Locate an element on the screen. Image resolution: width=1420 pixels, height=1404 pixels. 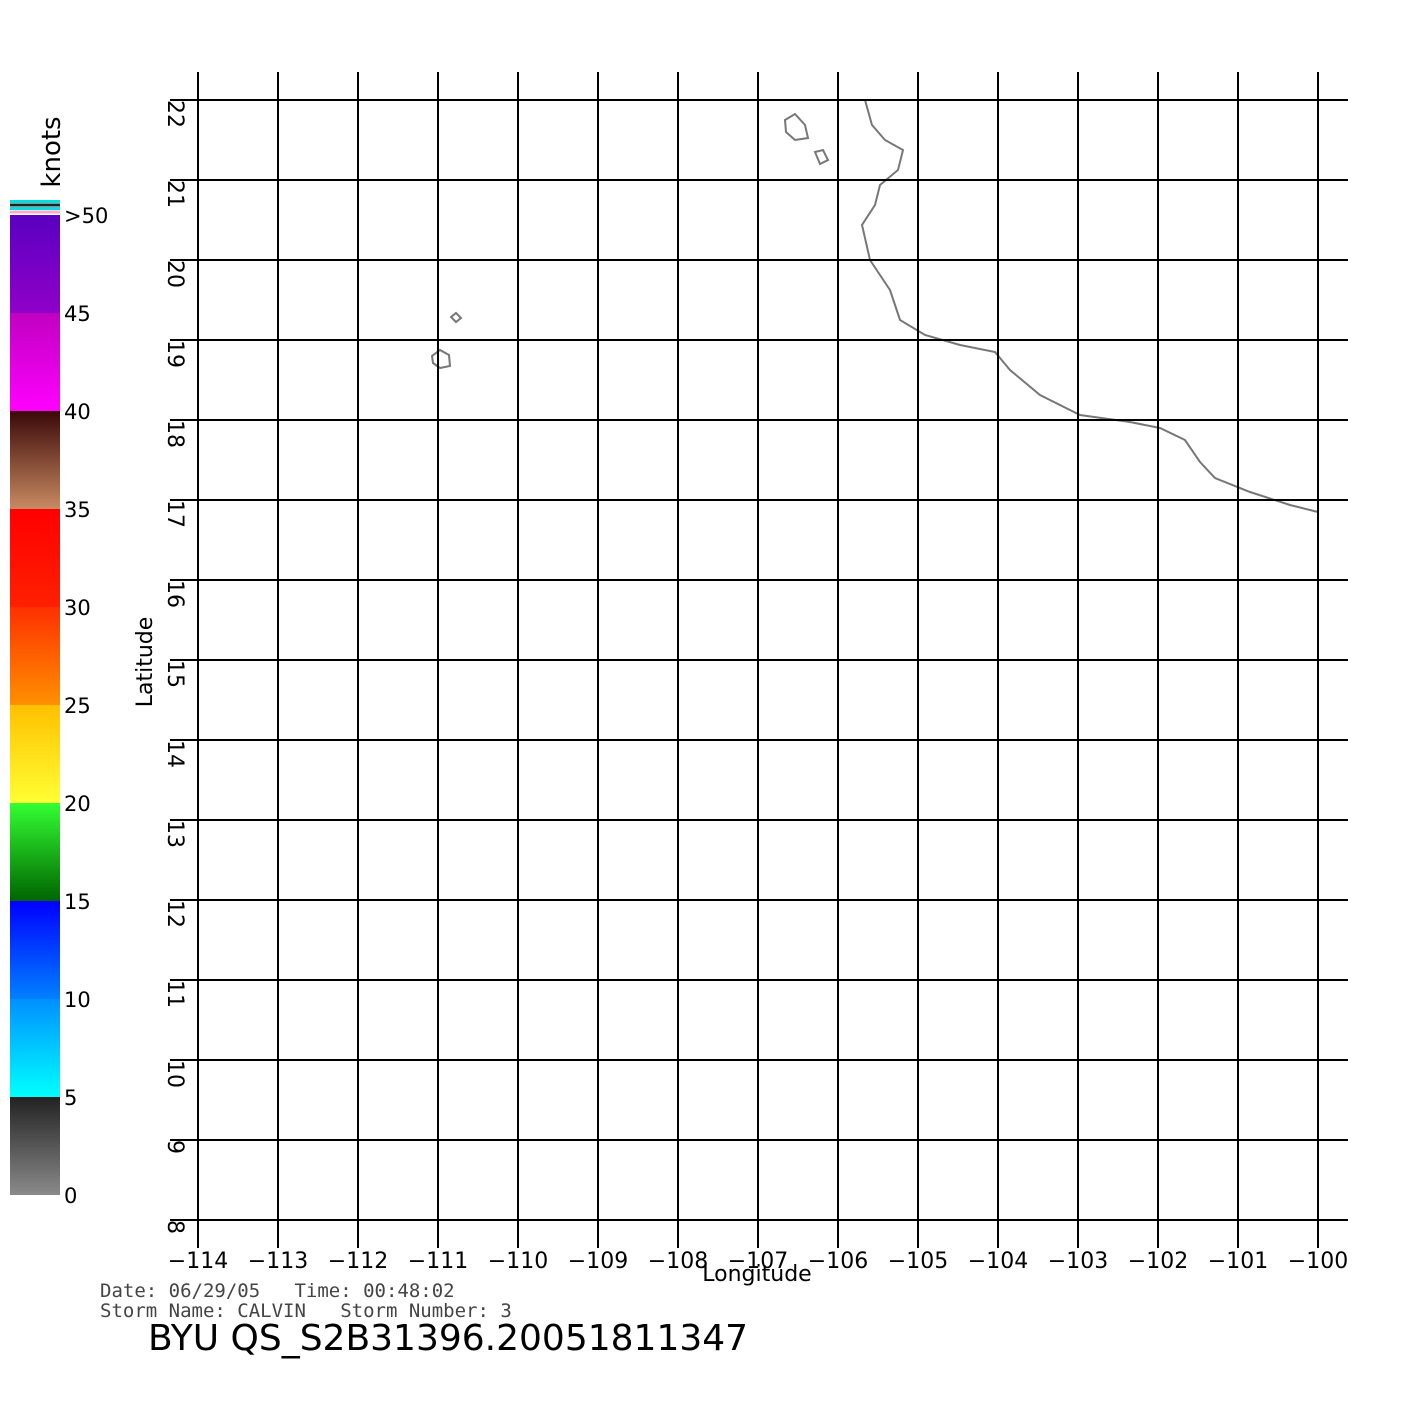
x-tick-label: −111 is located at coordinates (438, 1261).